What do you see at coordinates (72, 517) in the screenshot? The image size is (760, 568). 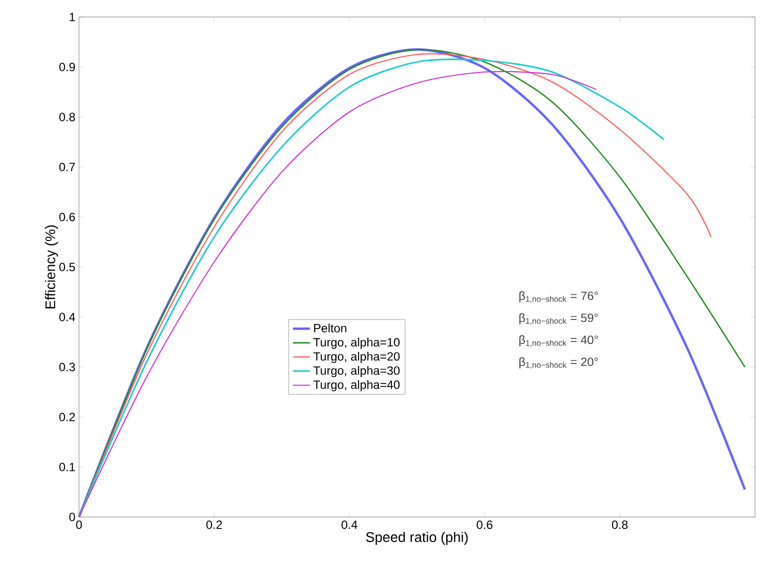 I see `y-tick-label: 0` at bounding box center [72, 517].